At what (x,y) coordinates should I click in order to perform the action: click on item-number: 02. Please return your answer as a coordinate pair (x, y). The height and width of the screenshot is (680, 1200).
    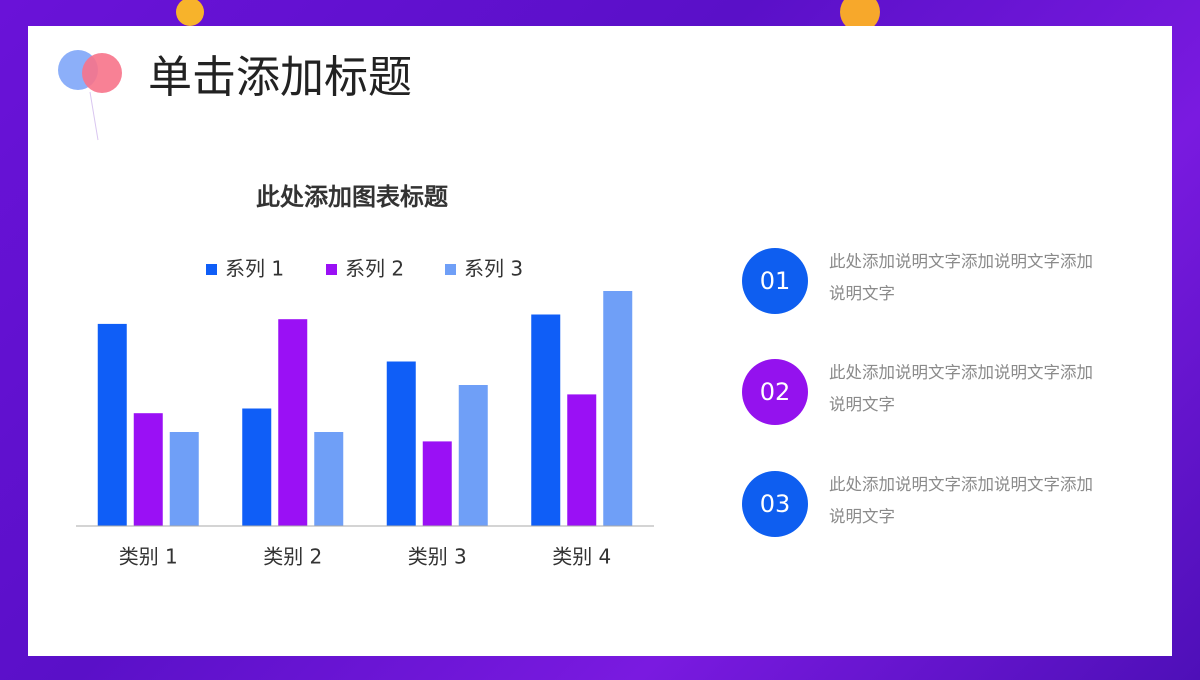
    Looking at the image, I should click on (775, 392).